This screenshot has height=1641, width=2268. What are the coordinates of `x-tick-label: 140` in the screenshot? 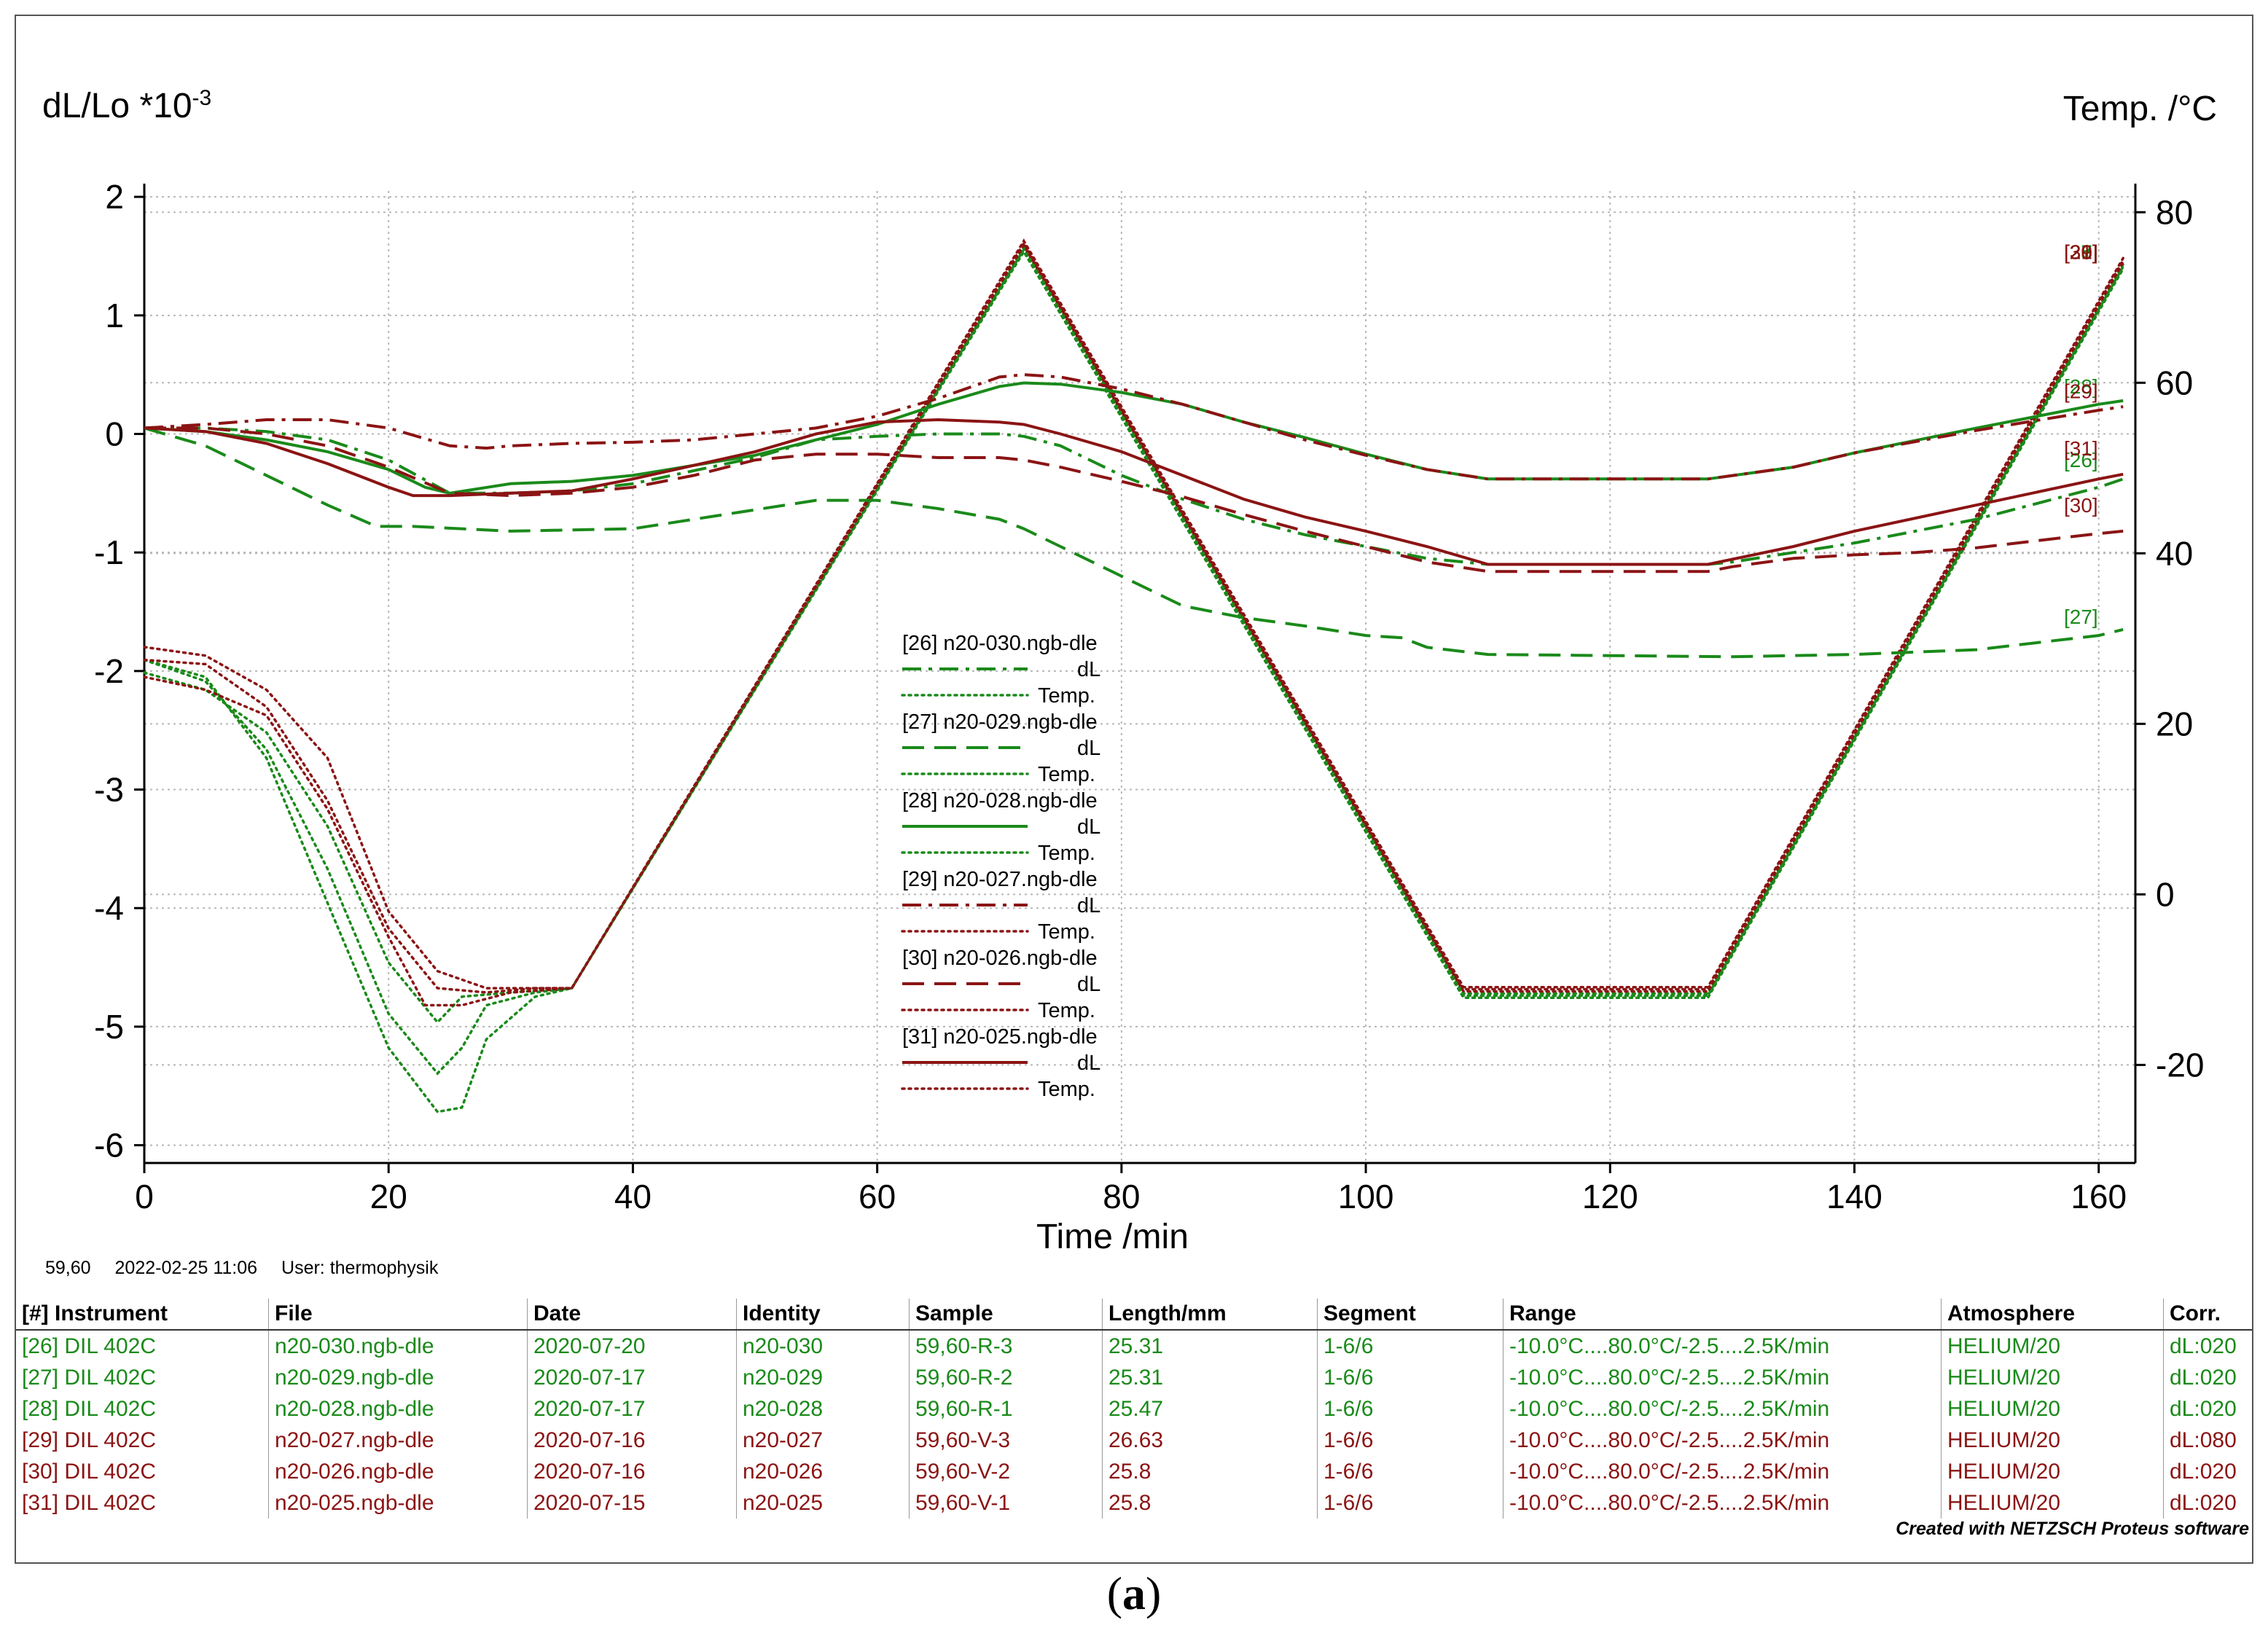 It's located at (1854, 1196).